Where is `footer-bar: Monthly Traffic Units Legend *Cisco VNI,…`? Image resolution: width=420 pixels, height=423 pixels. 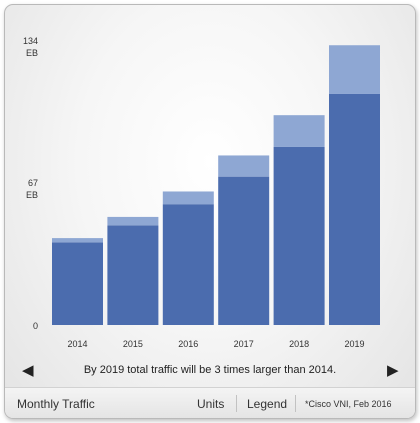 footer-bar: Monthly Traffic Units Legend *Cisco VNI,… is located at coordinates (210, 402).